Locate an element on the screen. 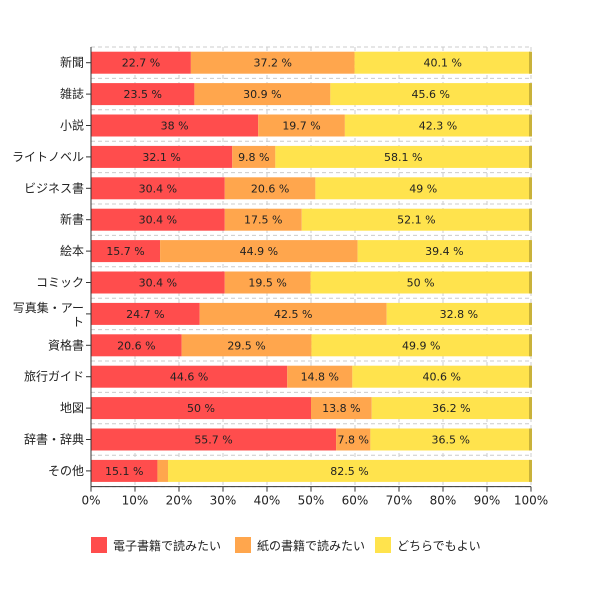 This screenshot has width=598, height=598. legend-swatch is located at coordinates (99, 545).